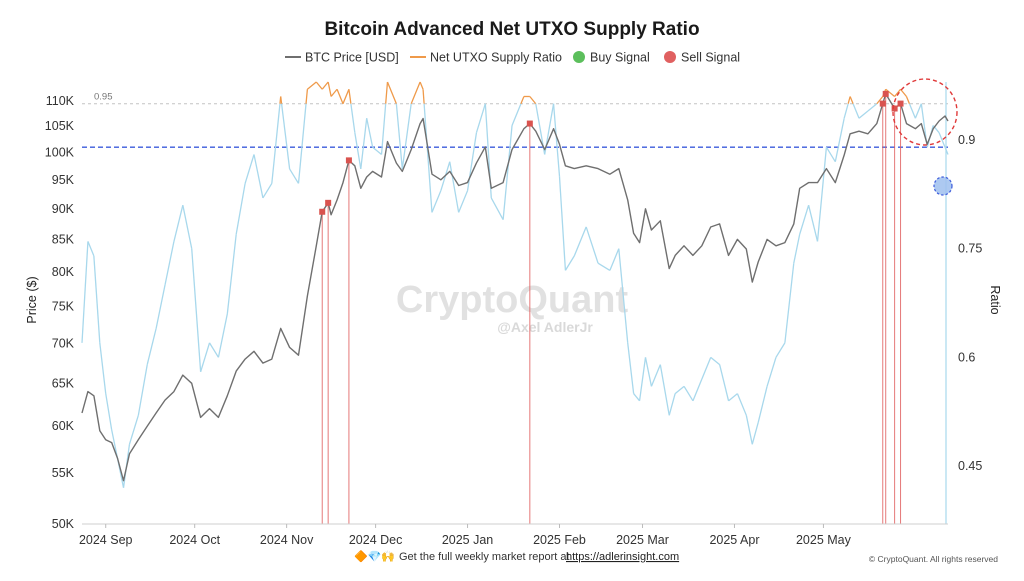 This screenshot has width=1024, height=581. I want to click on y-left-tick-label: 110K, so click(60, 101).